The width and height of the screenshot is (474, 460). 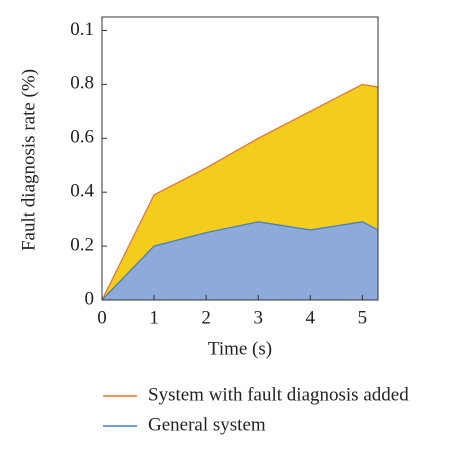 What do you see at coordinates (82, 83) in the screenshot?
I see `y-tick-label: 0.8` at bounding box center [82, 83].